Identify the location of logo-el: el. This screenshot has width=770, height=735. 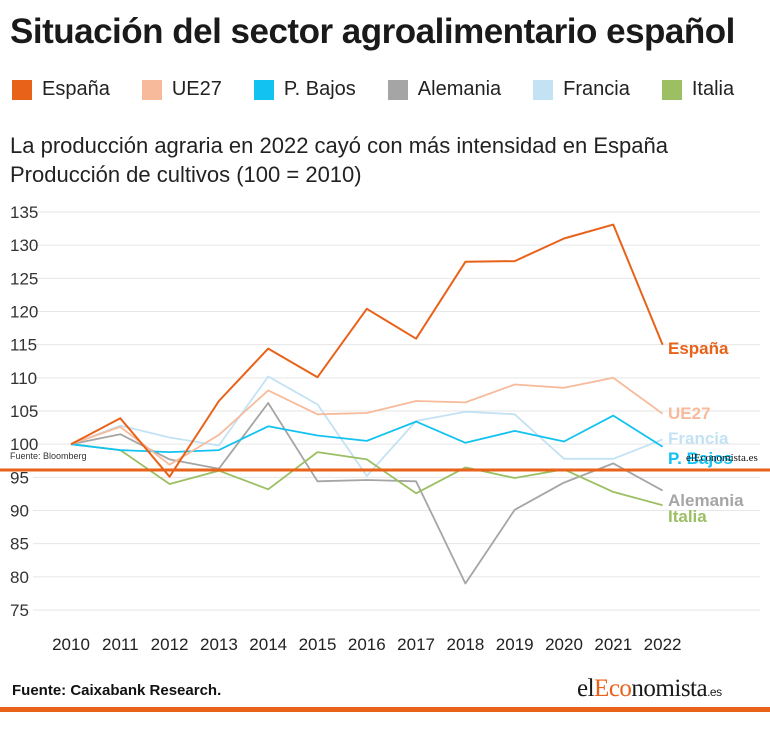
(586, 688).